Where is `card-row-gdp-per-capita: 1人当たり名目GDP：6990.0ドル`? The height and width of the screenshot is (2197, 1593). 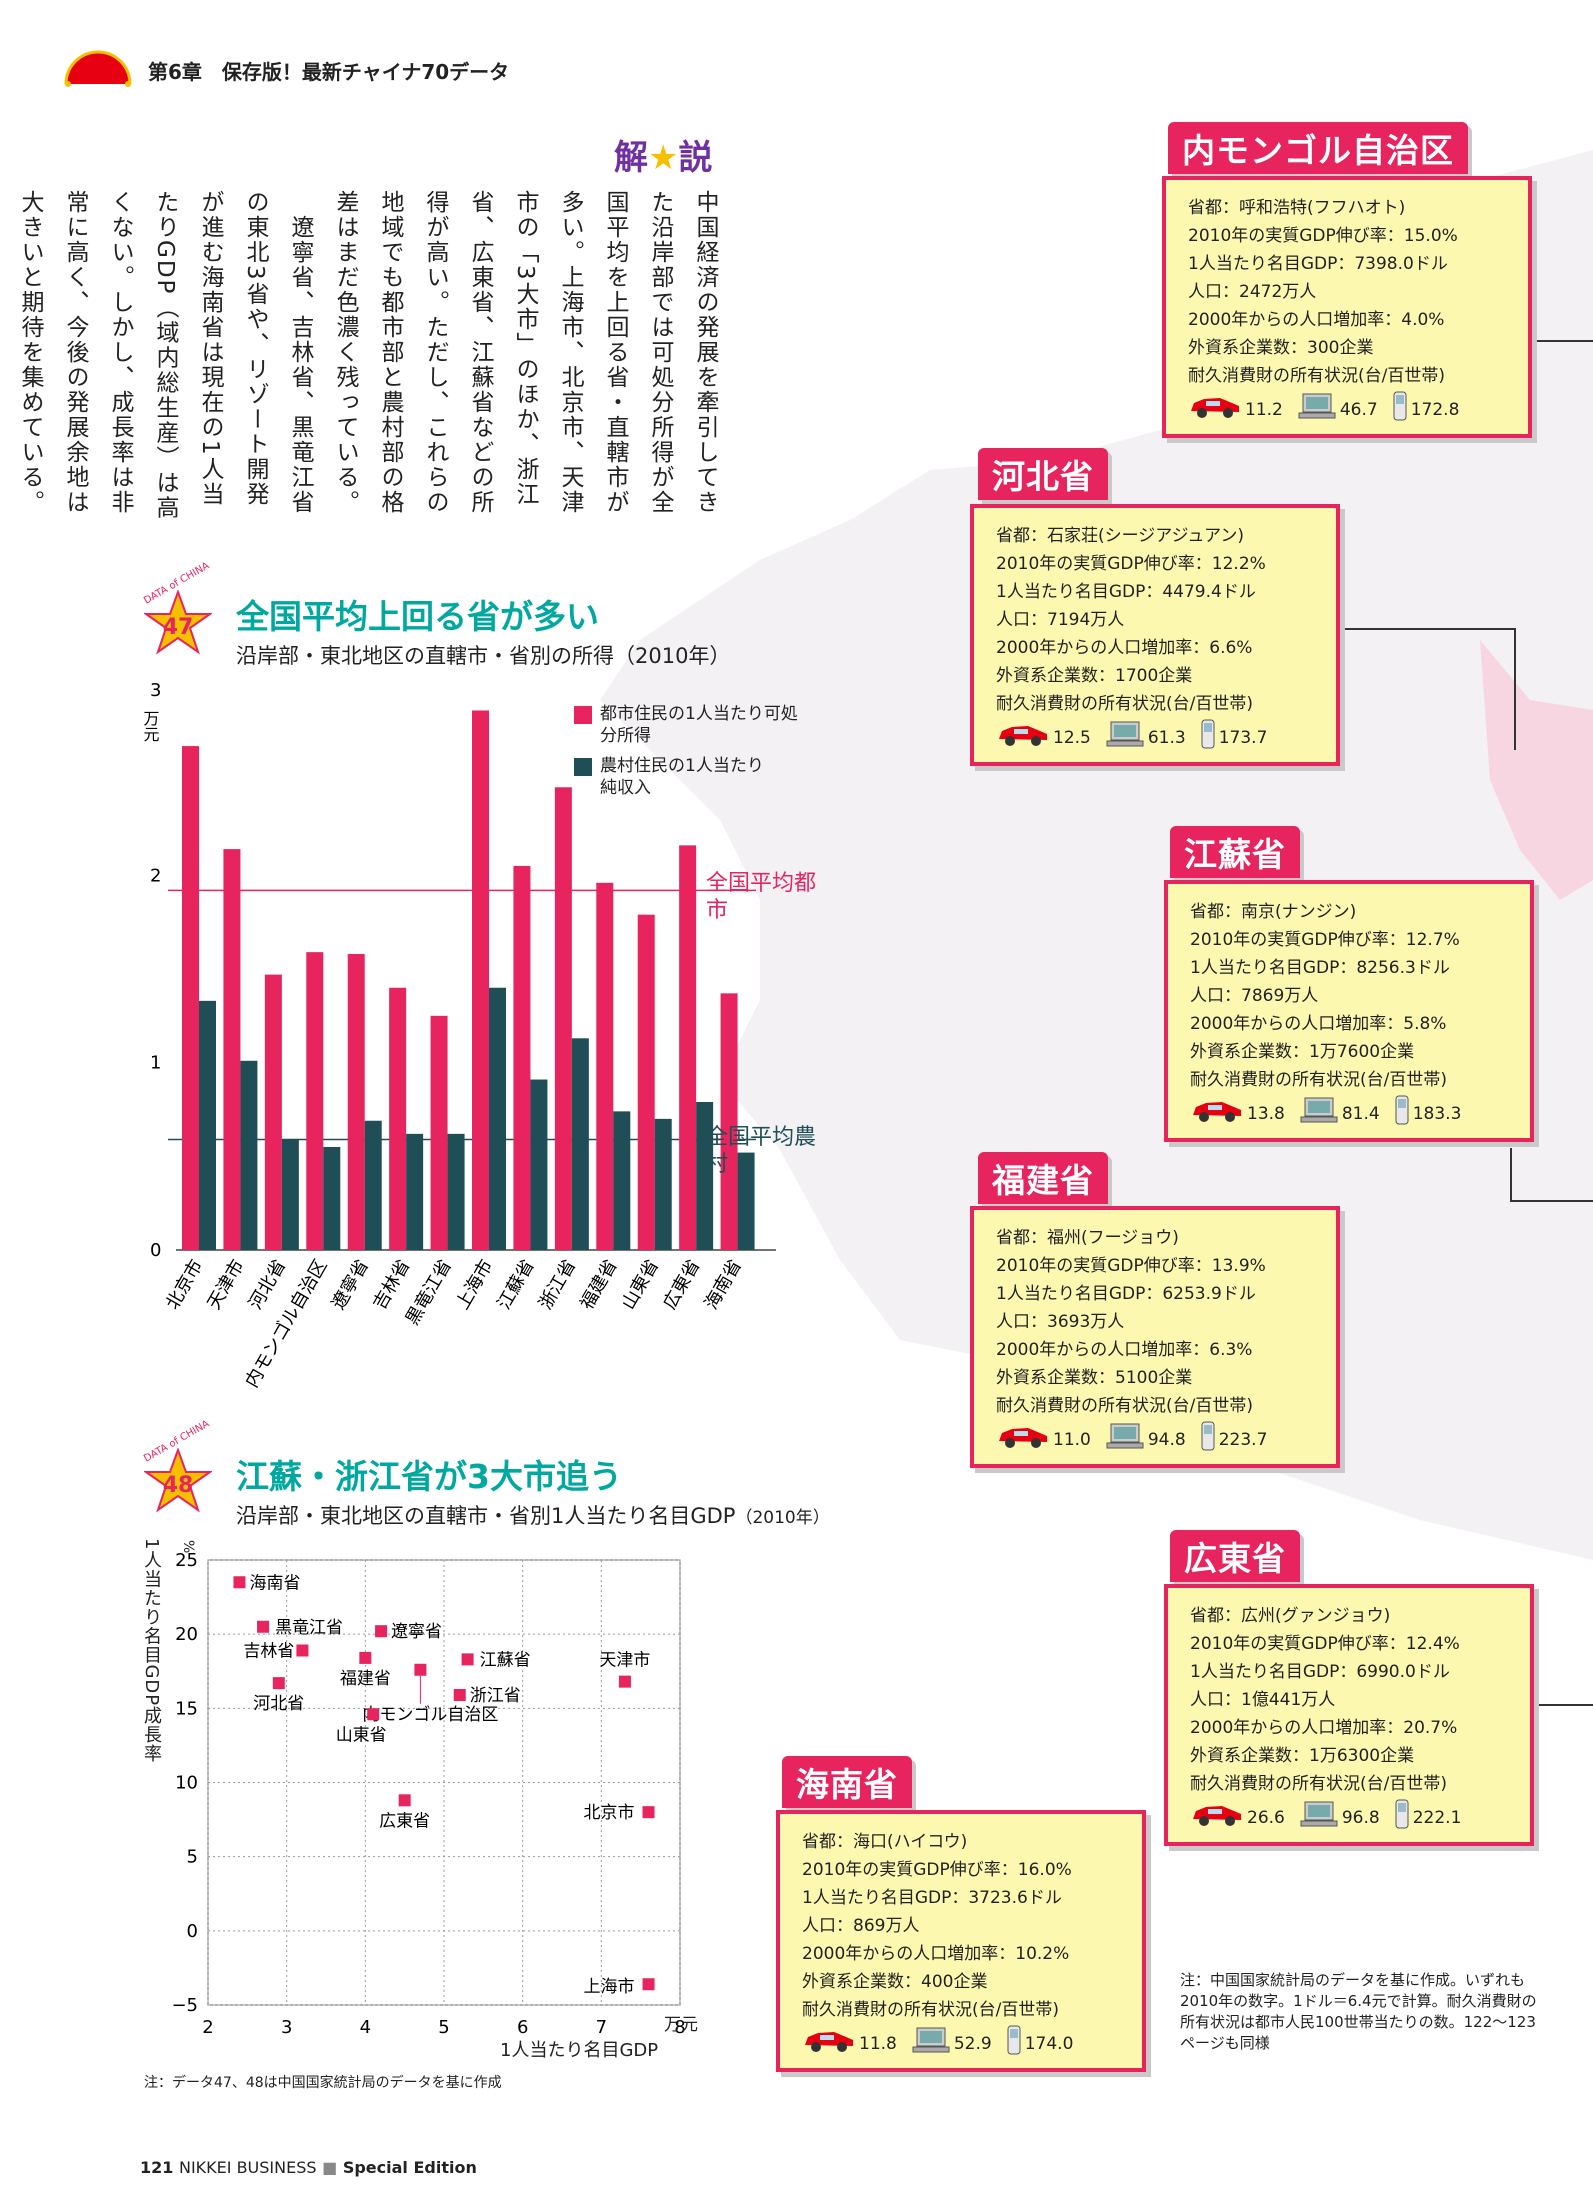 card-row-gdp-per-capita: 1人当たり名目GDP：6990.0ドル is located at coordinates (1355, 1672).